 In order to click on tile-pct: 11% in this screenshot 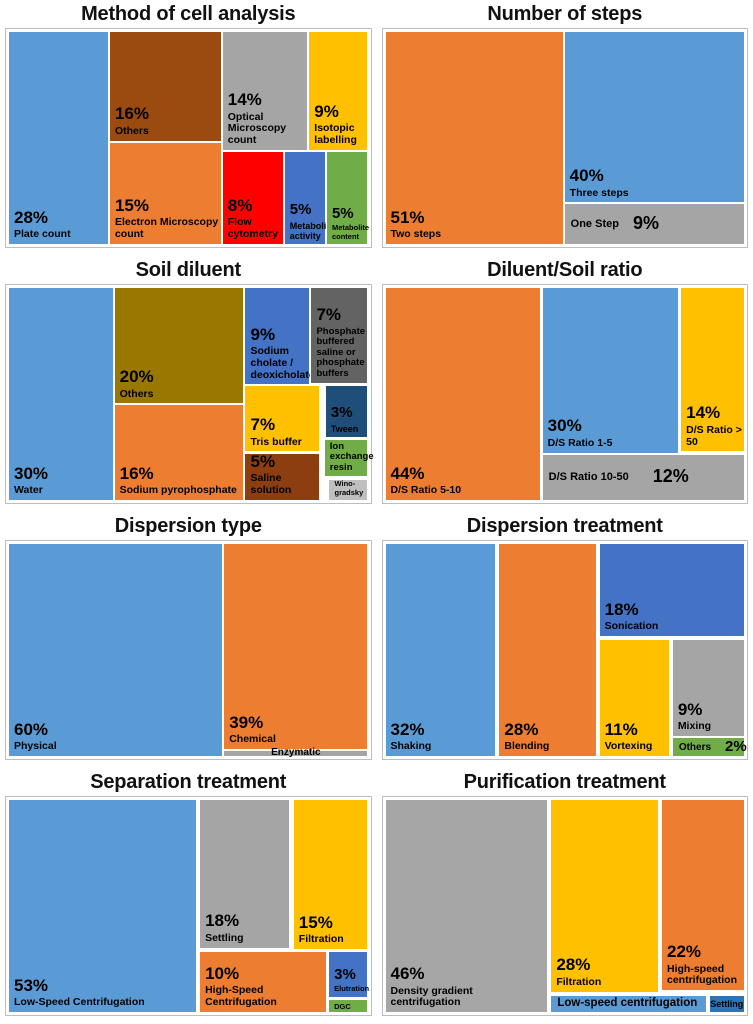, I will do `click(621, 729)`.